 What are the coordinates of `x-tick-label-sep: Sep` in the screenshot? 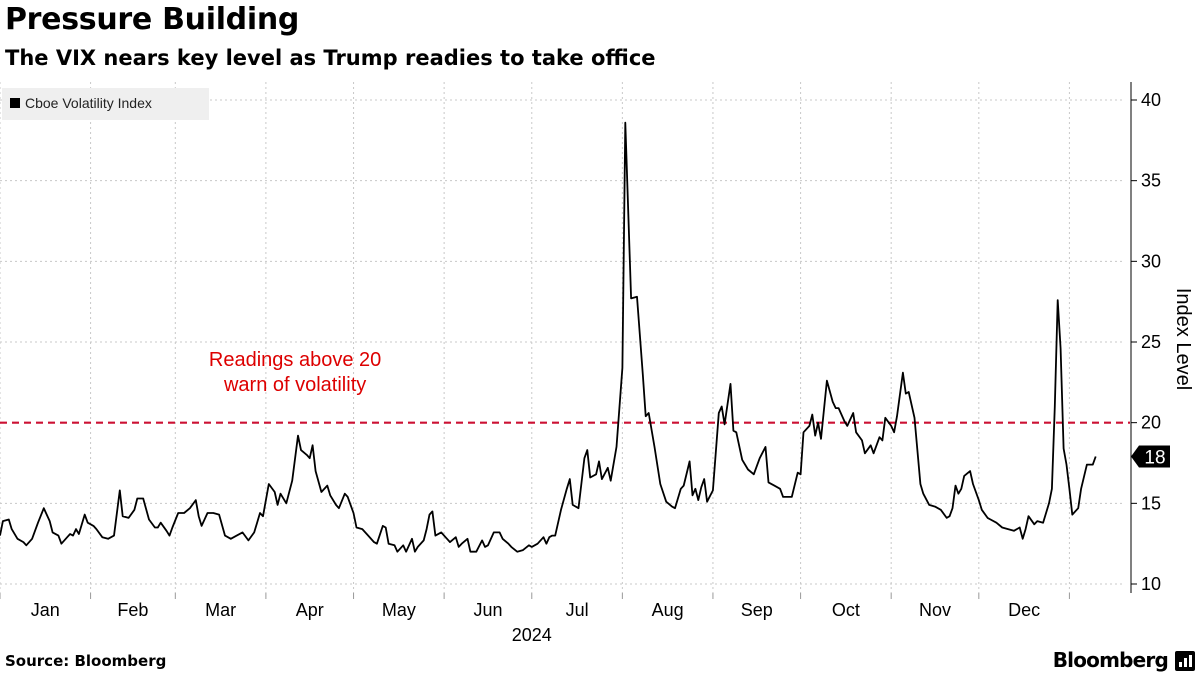 It's located at (757, 610).